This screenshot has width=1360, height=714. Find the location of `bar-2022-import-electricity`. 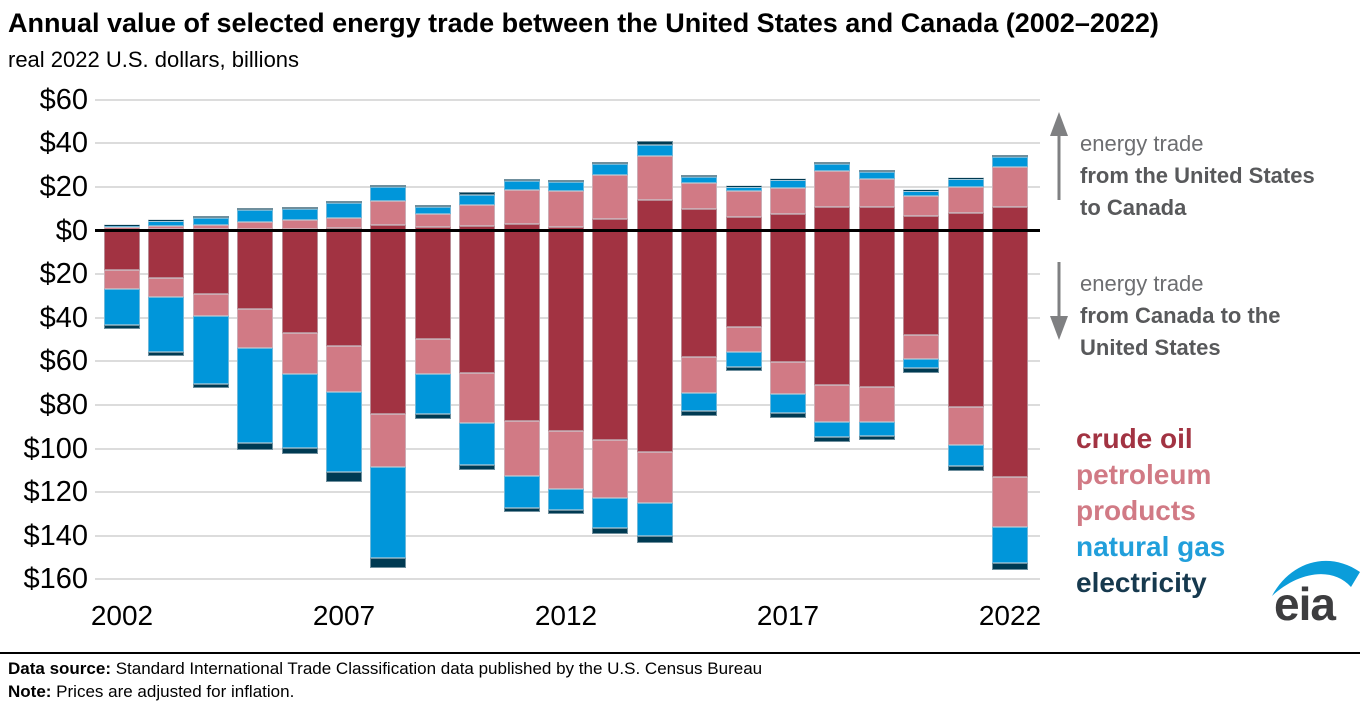

bar-2022-import-electricity is located at coordinates (1010, 566).